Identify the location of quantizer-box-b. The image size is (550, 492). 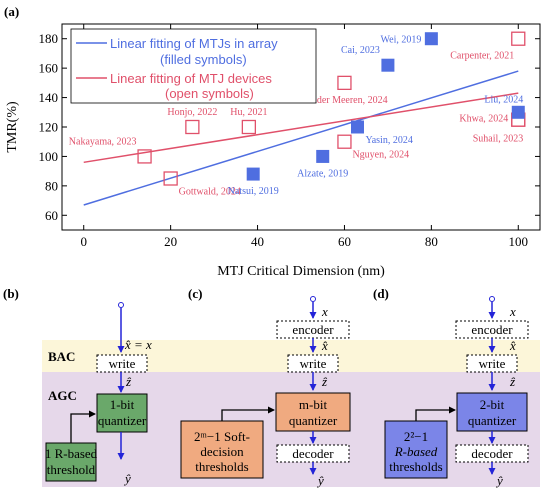
(122, 413).